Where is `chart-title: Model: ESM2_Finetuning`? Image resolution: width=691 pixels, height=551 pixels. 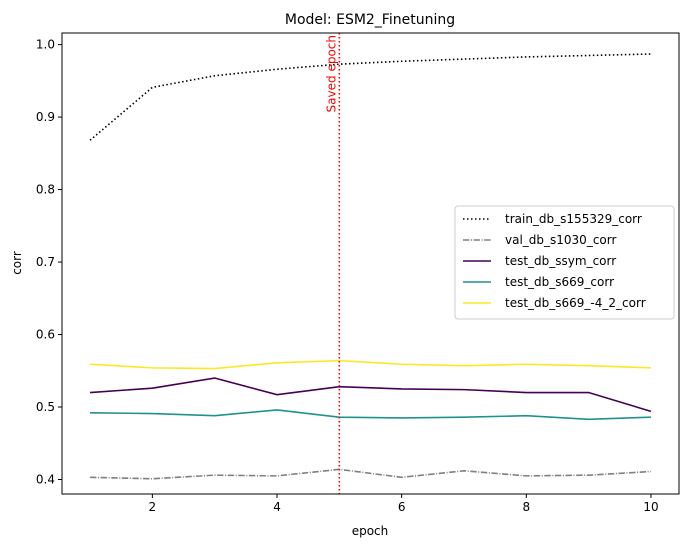 chart-title: Model: ESM2_Finetuning is located at coordinates (370, 20).